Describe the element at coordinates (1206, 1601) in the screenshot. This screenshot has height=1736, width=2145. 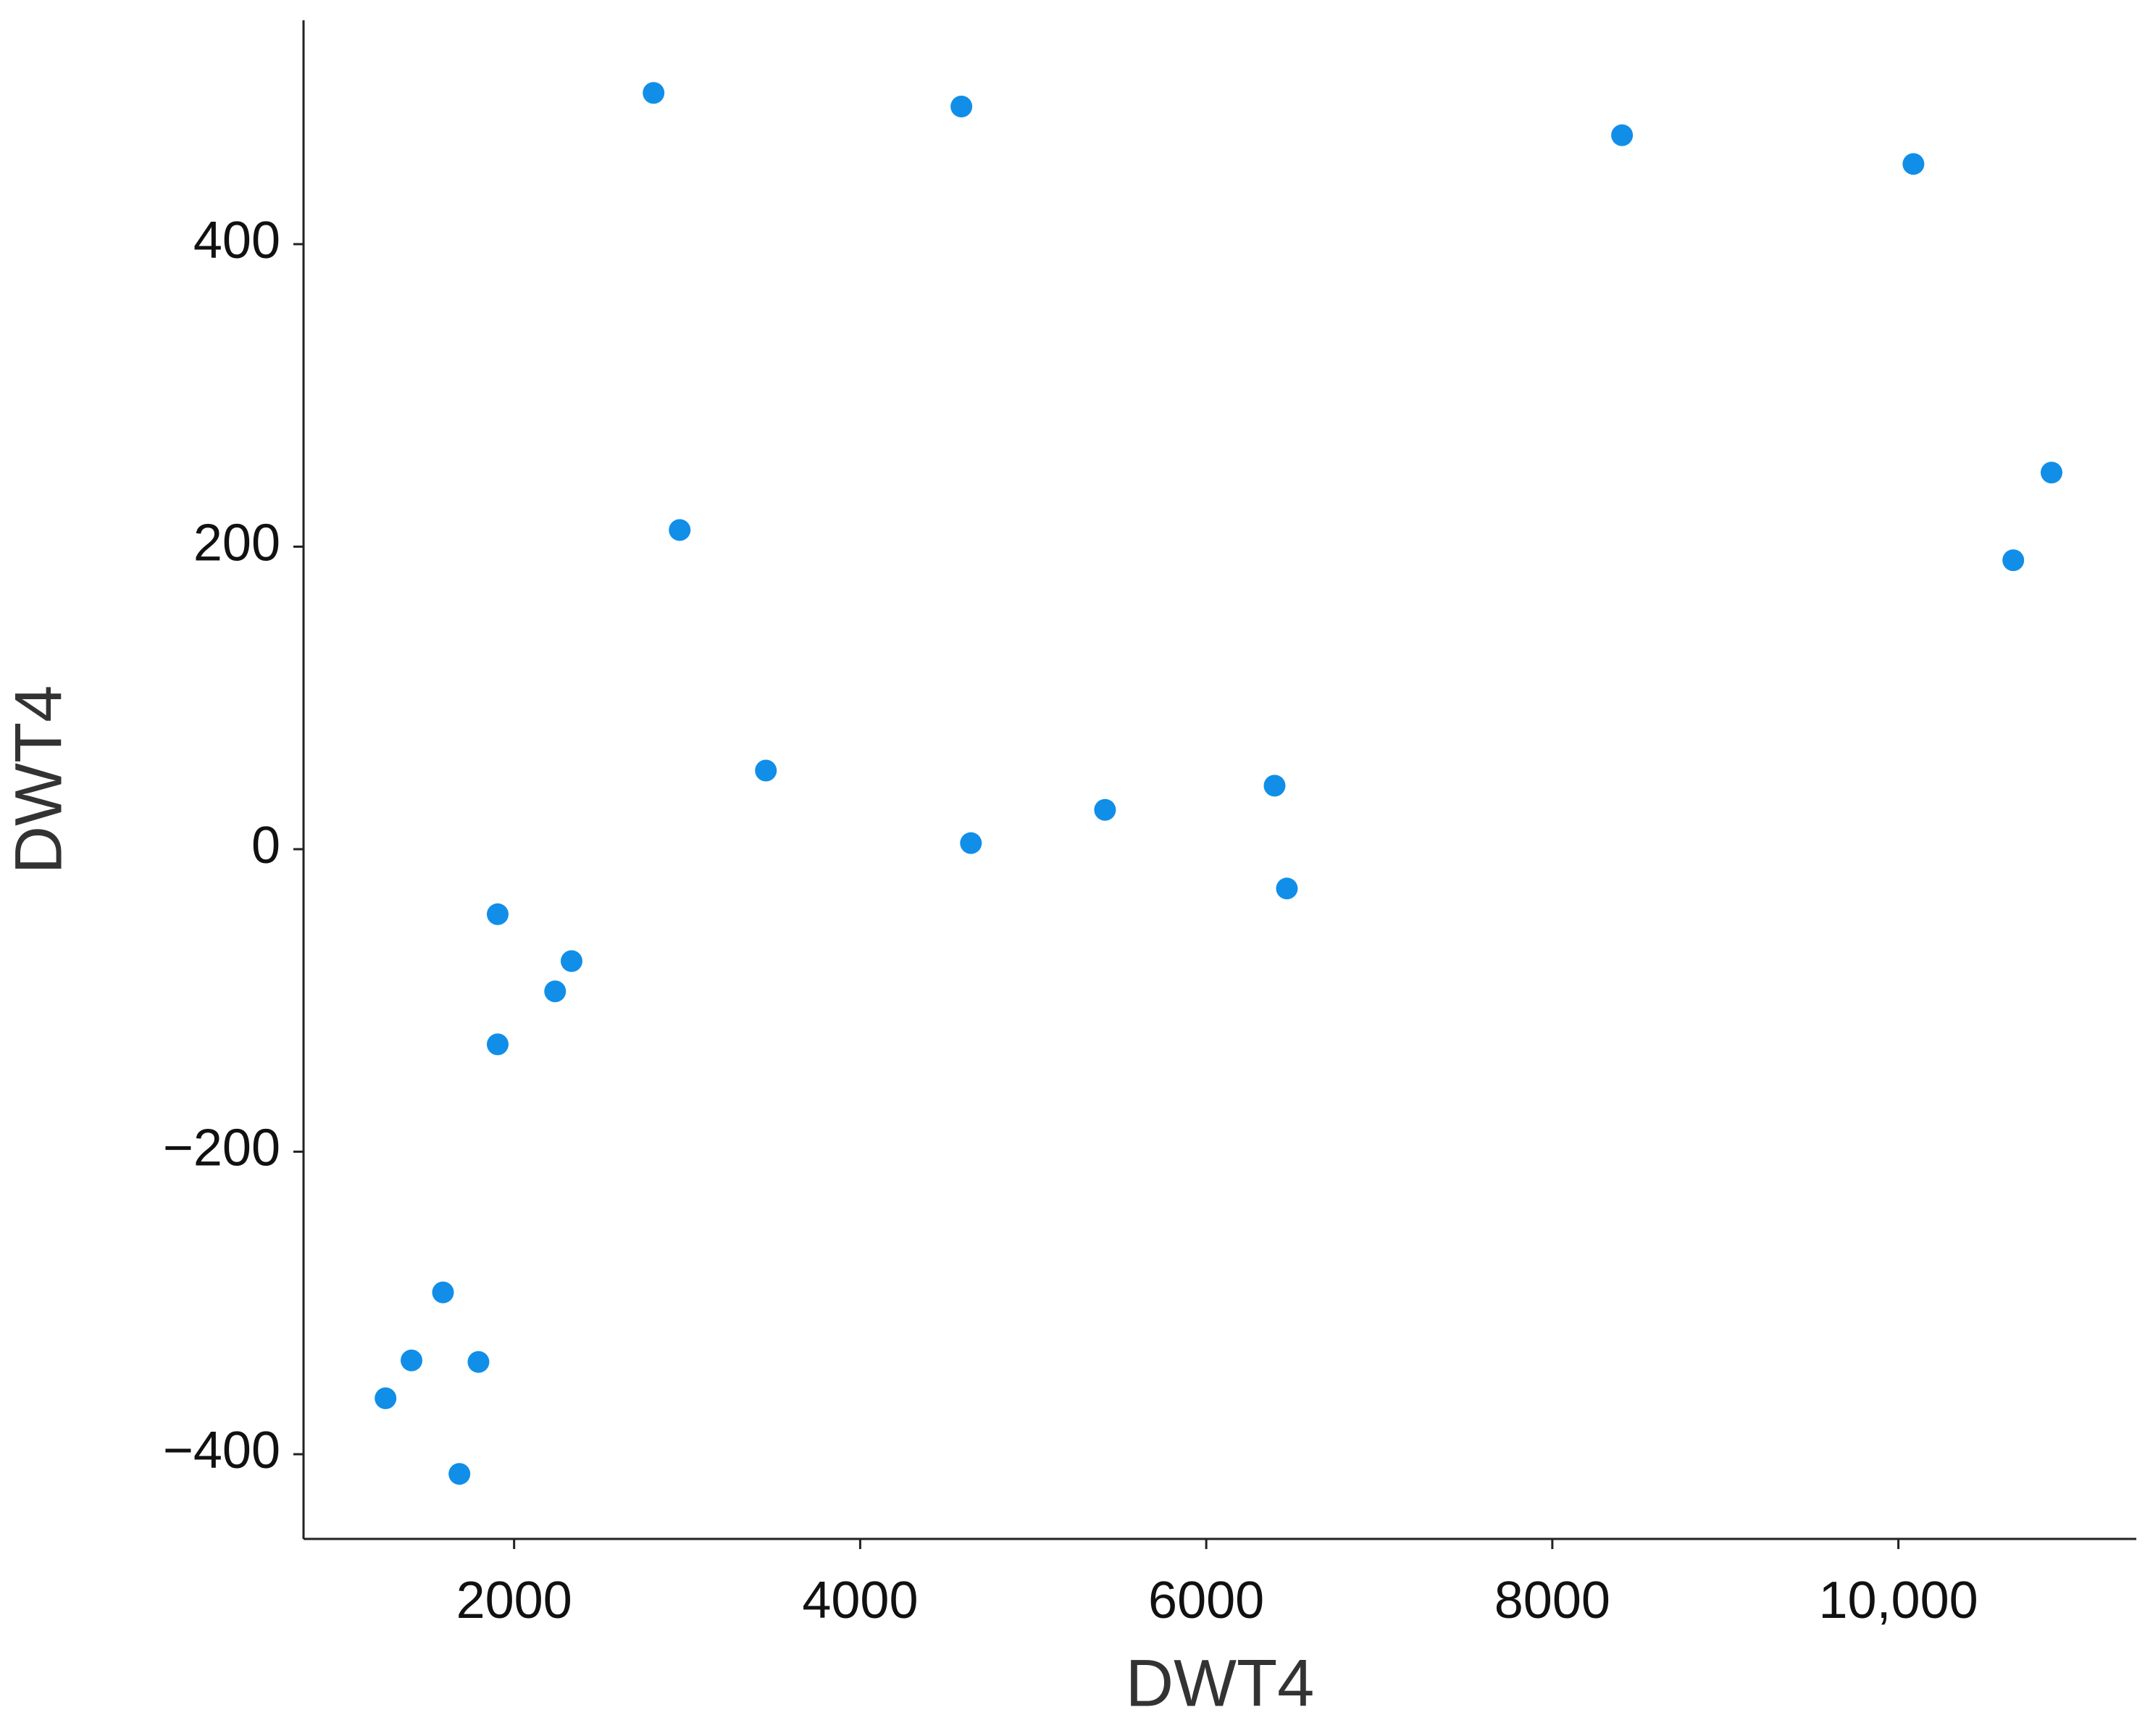
I see `x-tick-label: 6000` at that location.